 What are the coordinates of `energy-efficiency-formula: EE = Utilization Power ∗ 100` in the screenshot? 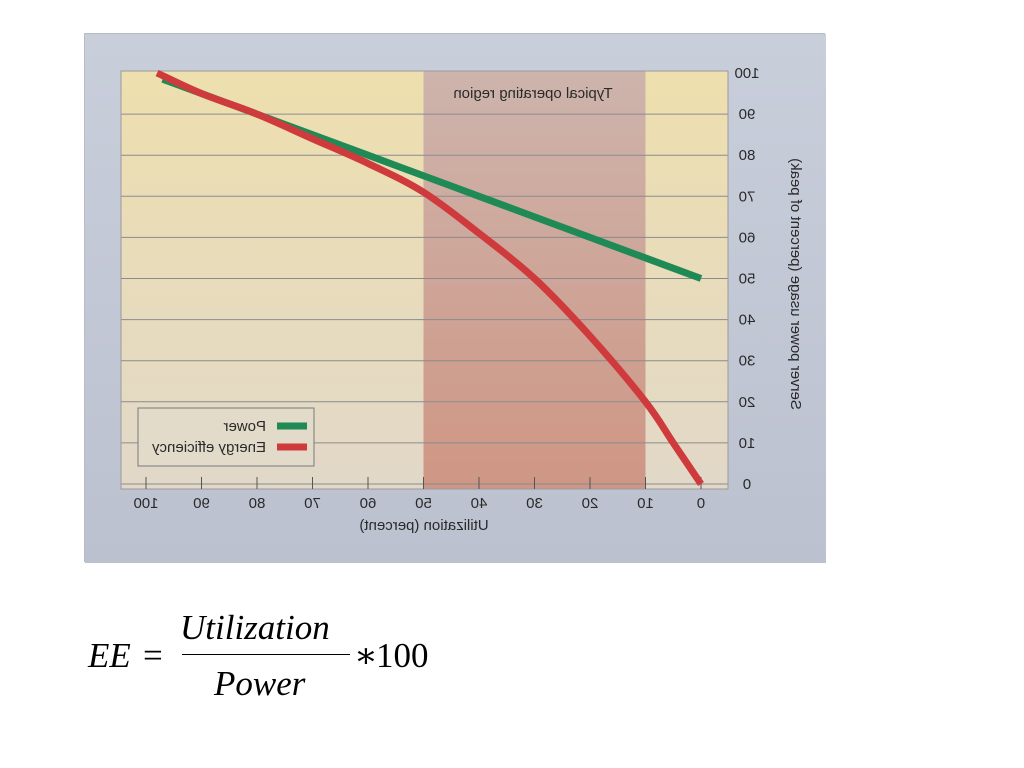 It's located at (288, 659).